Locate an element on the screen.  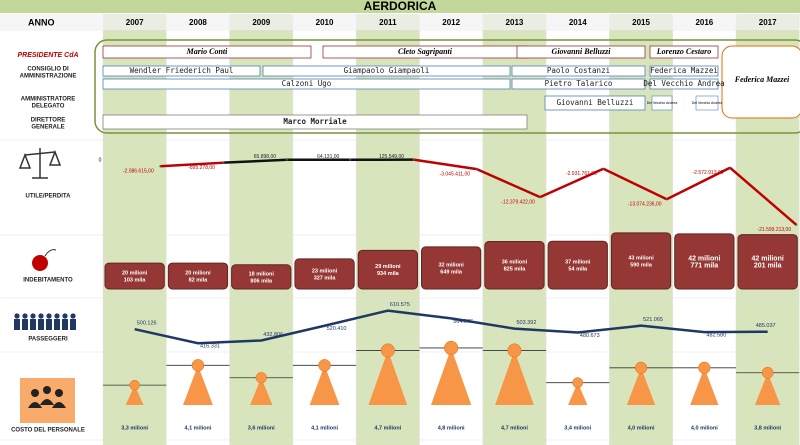
data-label: 65.898,00 is located at coordinates (265, 157).